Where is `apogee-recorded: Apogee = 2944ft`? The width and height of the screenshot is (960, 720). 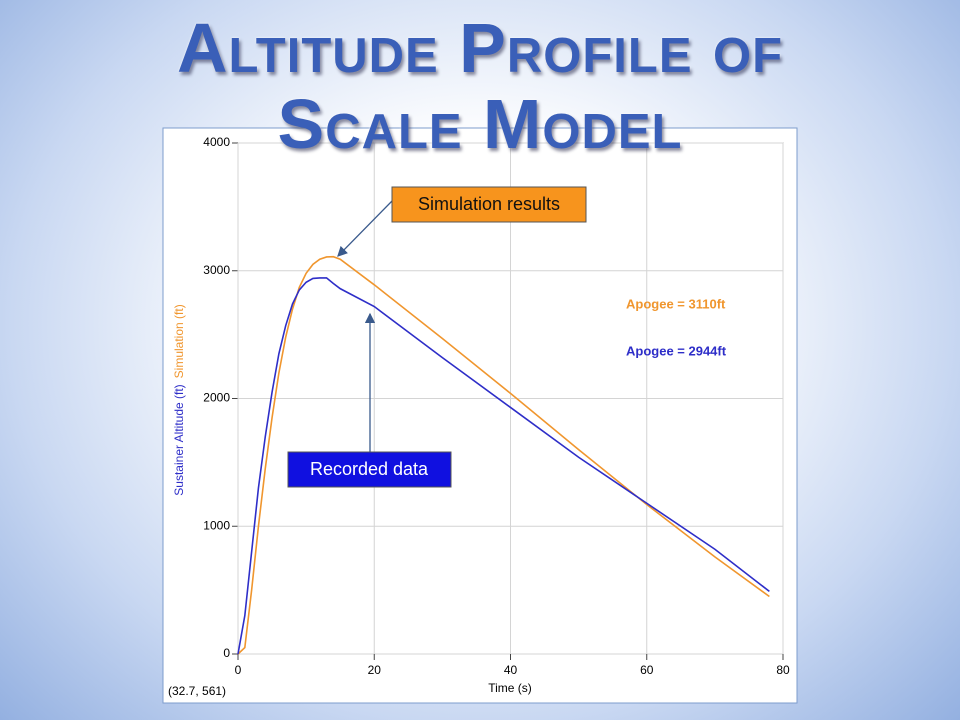
apogee-recorded: Apogee = 2944ft is located at coordinates (676, 350).